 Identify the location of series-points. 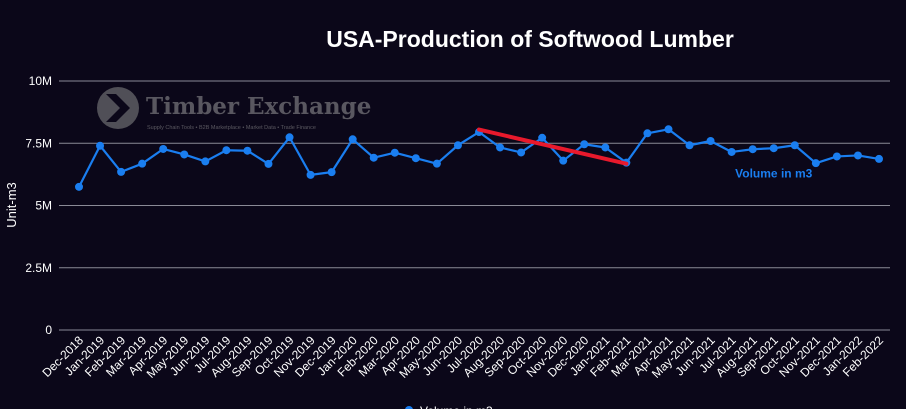
(479, 158).